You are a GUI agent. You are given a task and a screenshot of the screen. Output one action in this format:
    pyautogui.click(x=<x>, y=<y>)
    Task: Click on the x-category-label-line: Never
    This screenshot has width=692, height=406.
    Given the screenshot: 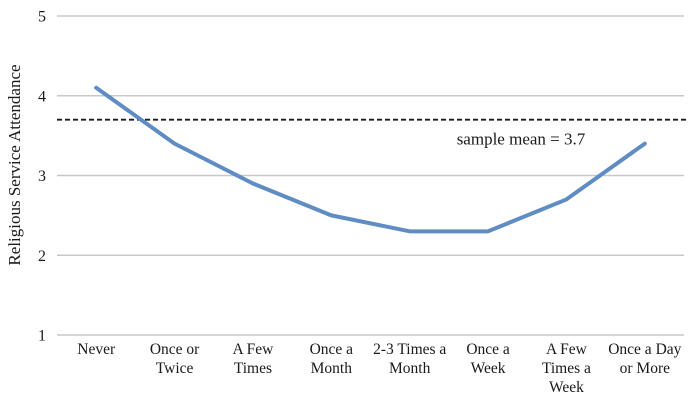 What is the action you would take?
    pyautogui.click(x=96, y=349)
    